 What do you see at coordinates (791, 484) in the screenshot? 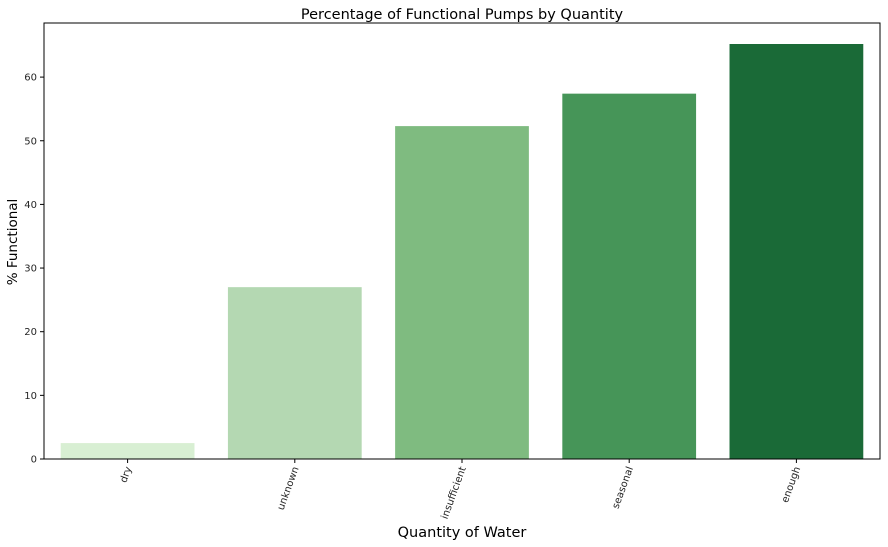
I see `x-tick-label-enough: enough` at bounding box center [791, 484].